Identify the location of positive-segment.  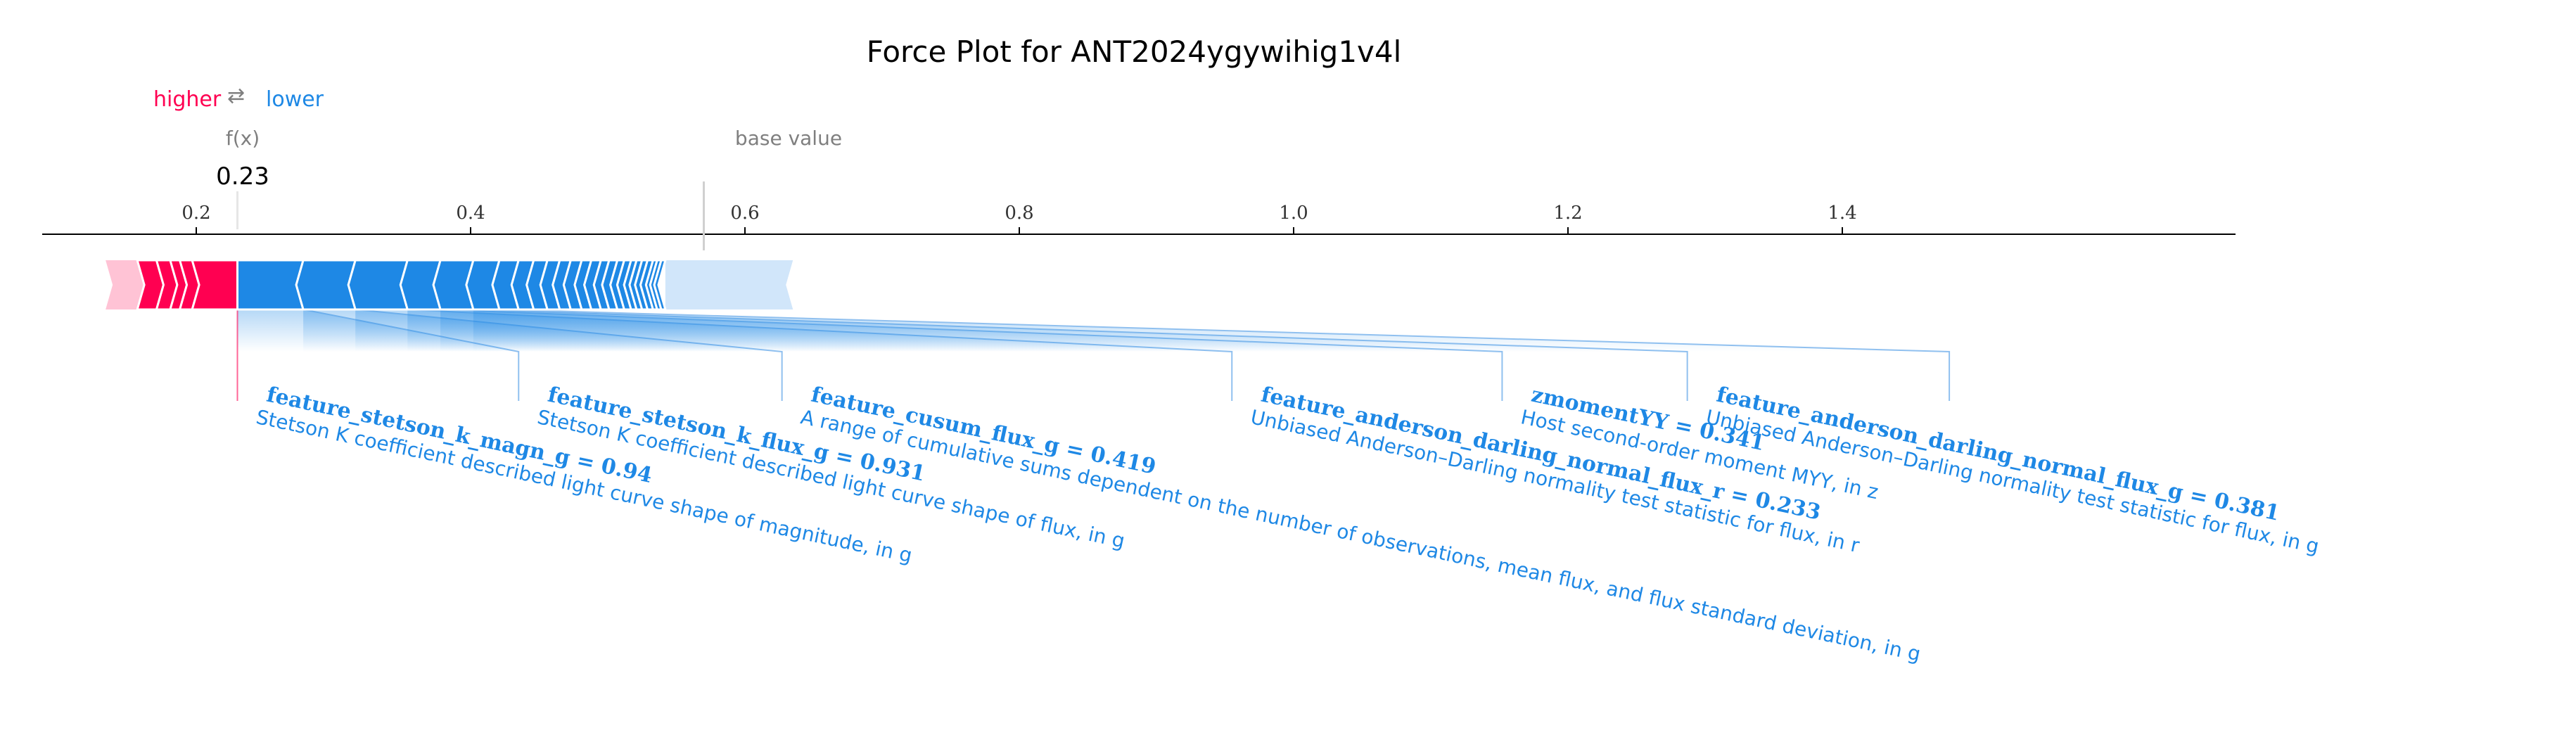
(214, 285).